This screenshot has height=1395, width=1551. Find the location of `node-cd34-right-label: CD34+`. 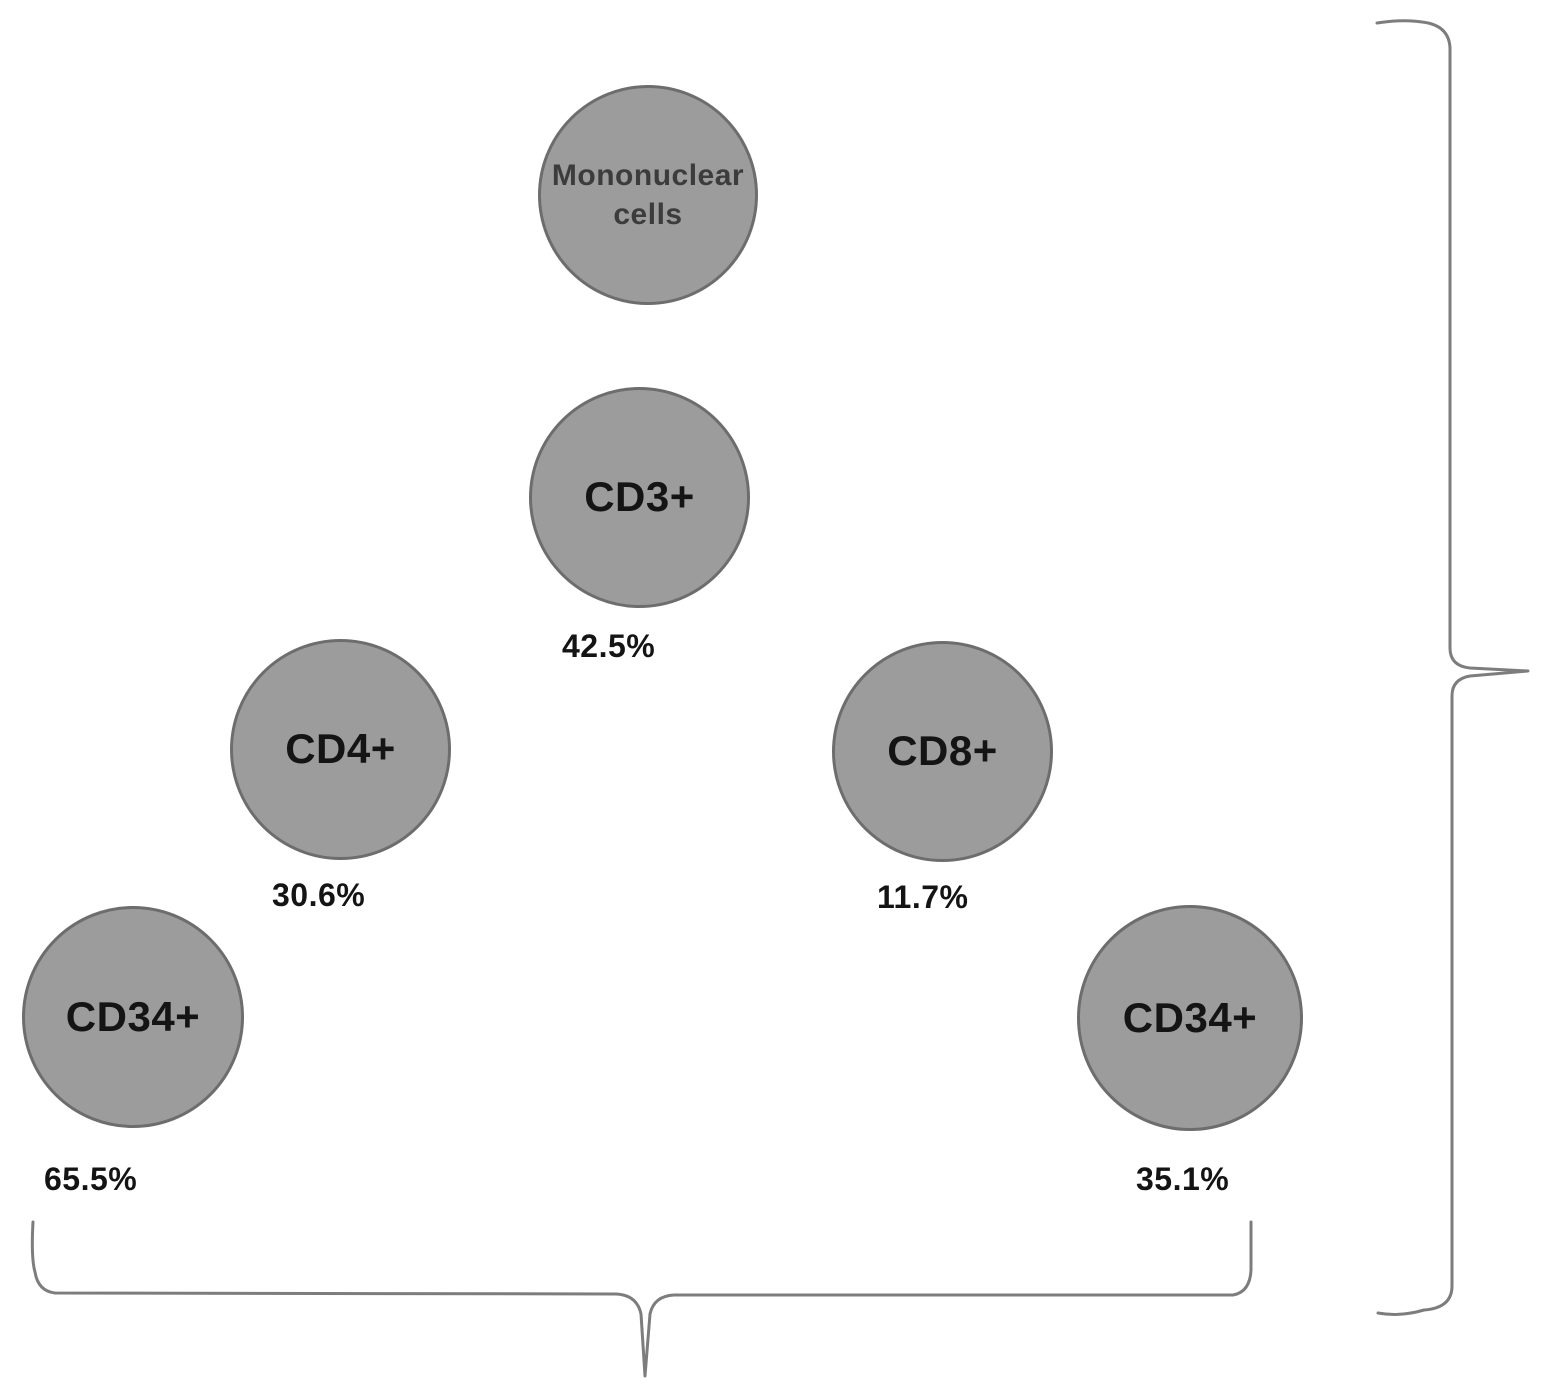

node-cd34-right-label: CD34+ is located at coordinates (1190, 1017).